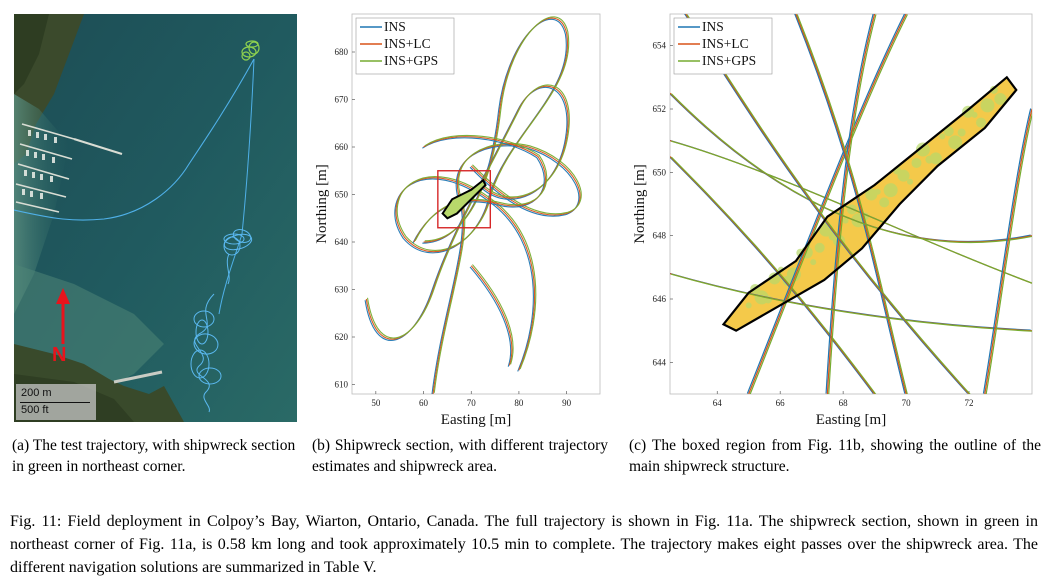 The height and width of the screenshot is (586, 1050). Describe the element at coordinates (342, 337) in the screenshot. I see `y-tick-label: 620` at that location.